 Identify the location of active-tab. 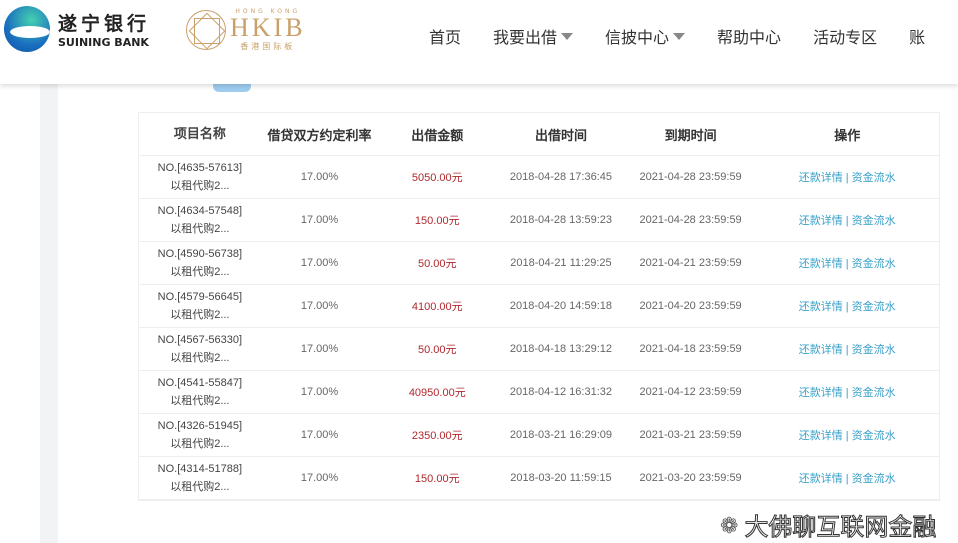
(232, 88).